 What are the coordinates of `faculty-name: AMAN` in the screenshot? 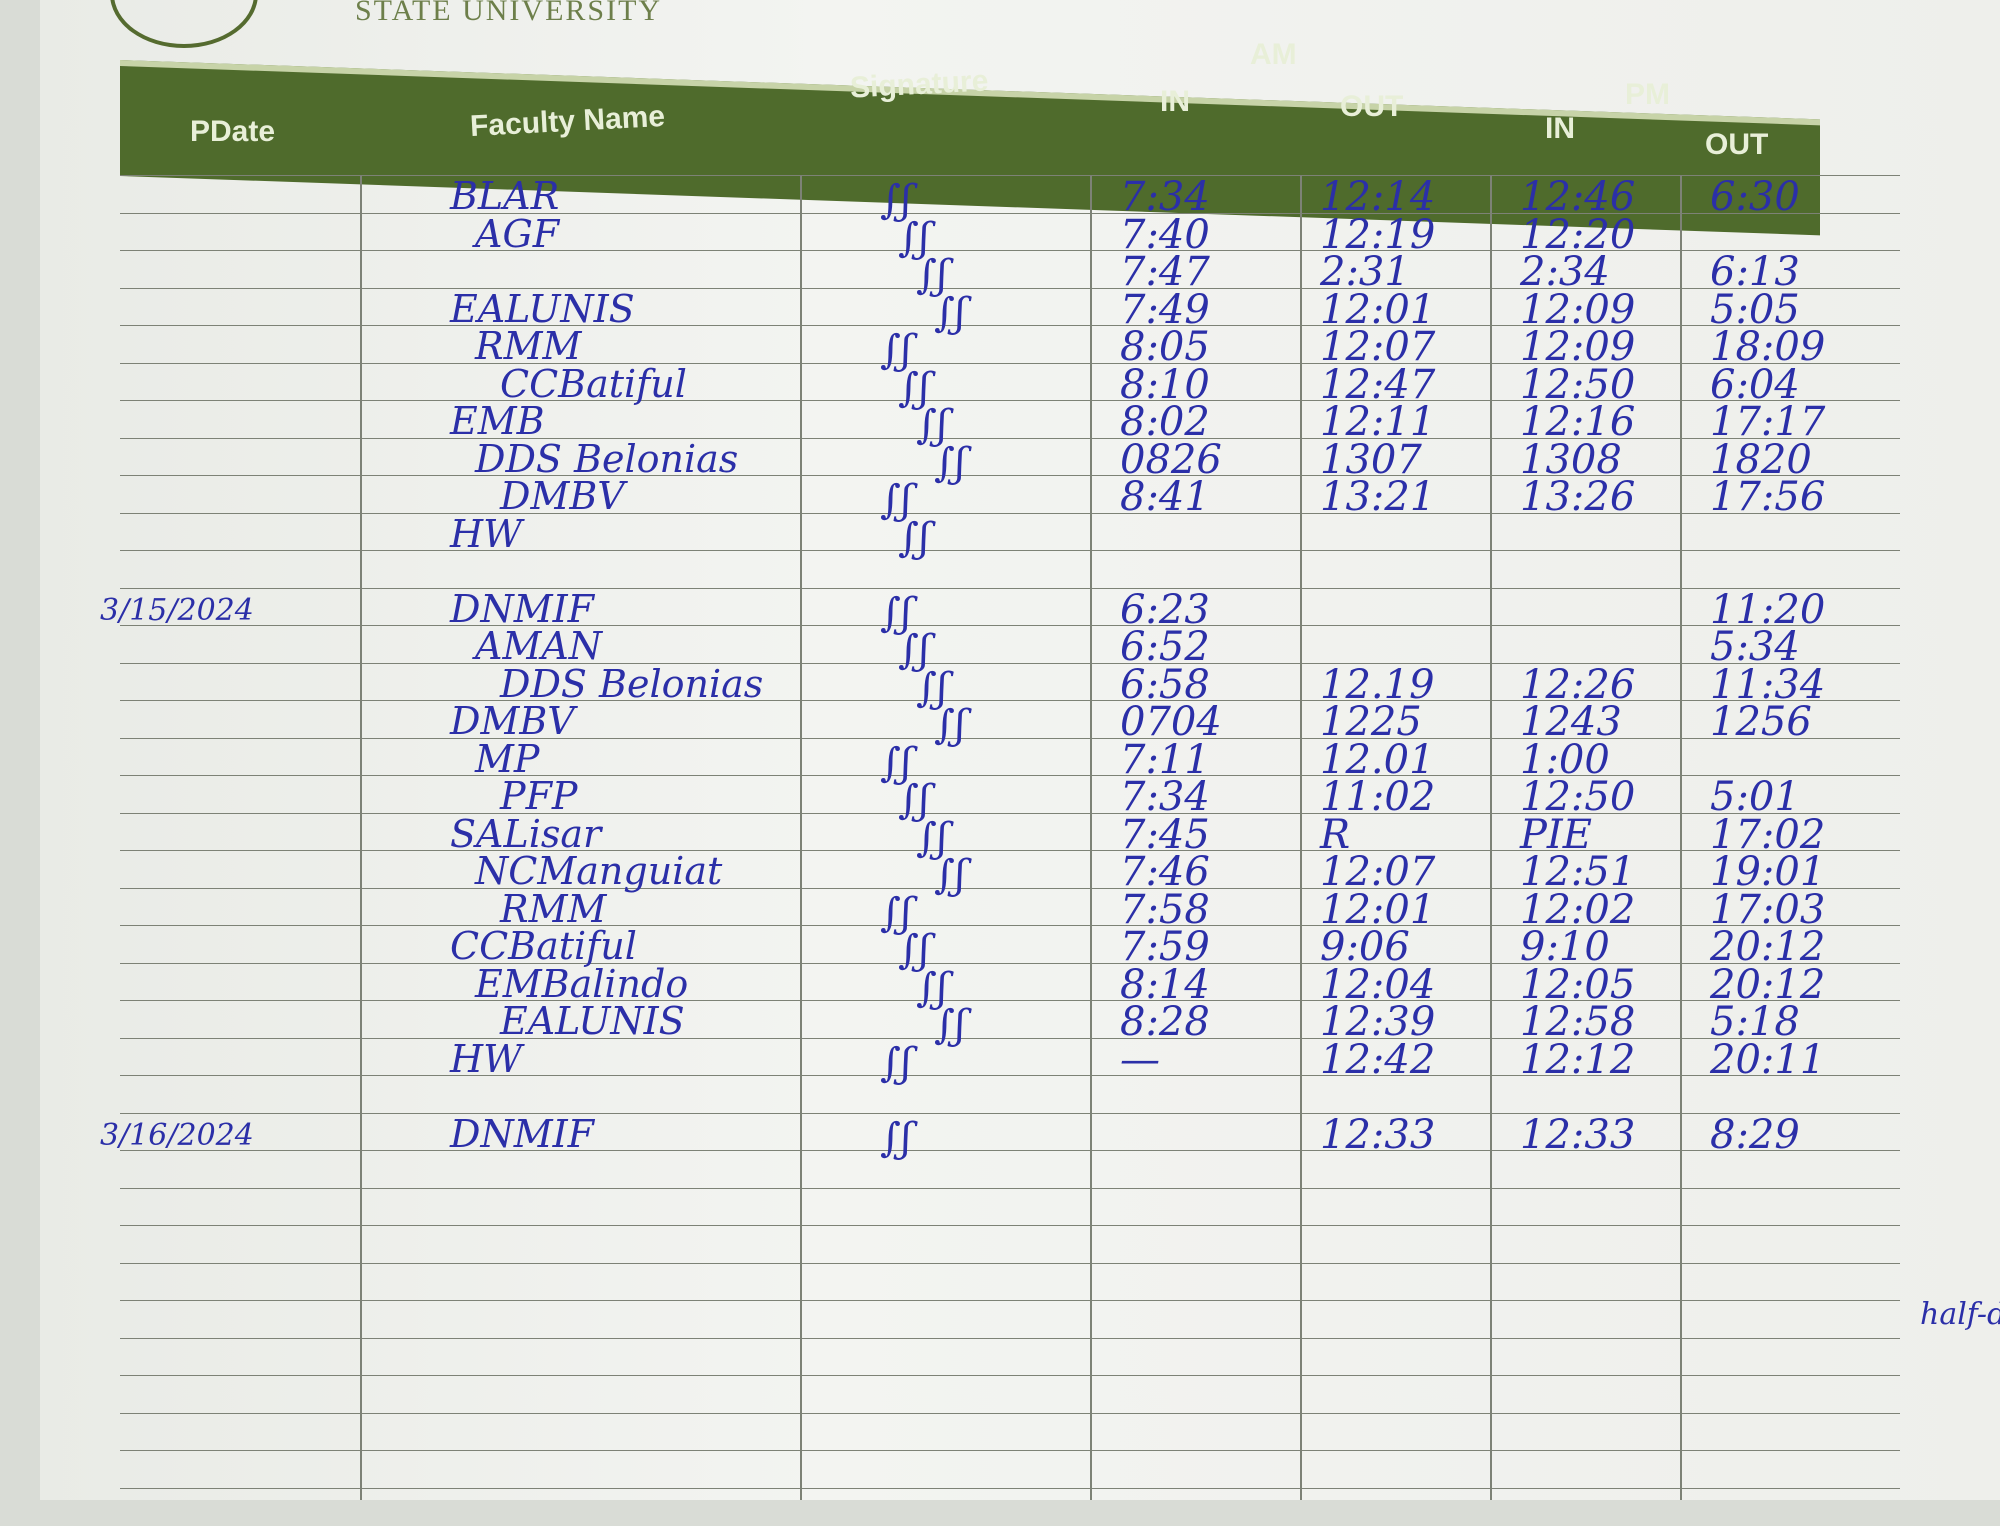 It's located at (539, 646).